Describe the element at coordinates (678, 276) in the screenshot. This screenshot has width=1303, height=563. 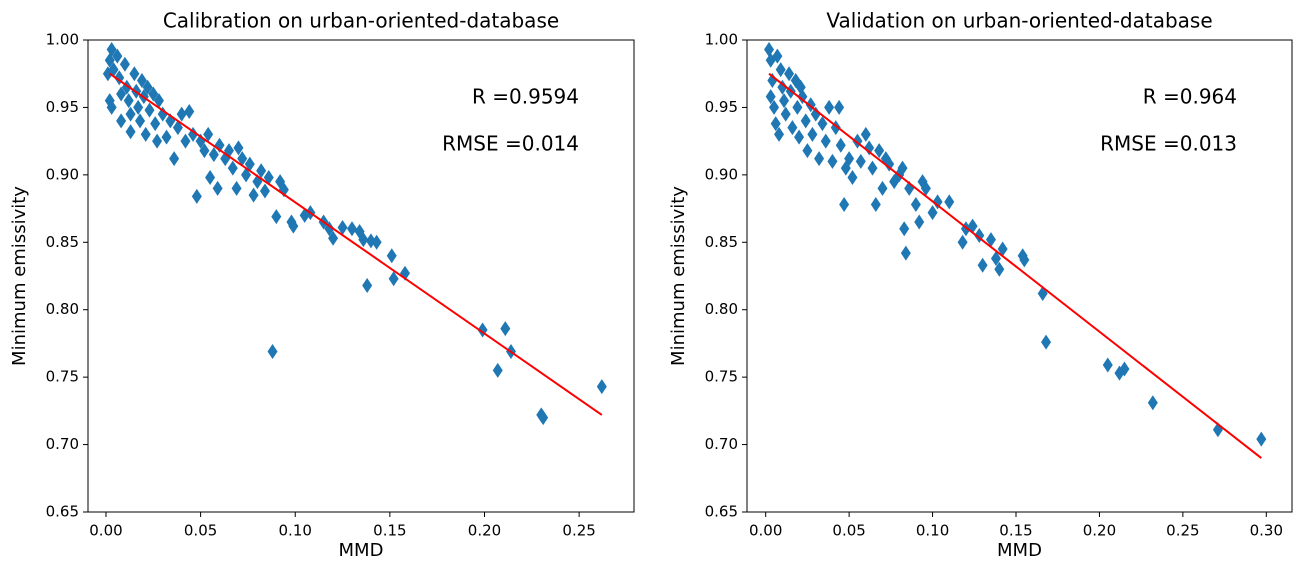
I see `y-axis-label: Minimum emissivity` at that location.